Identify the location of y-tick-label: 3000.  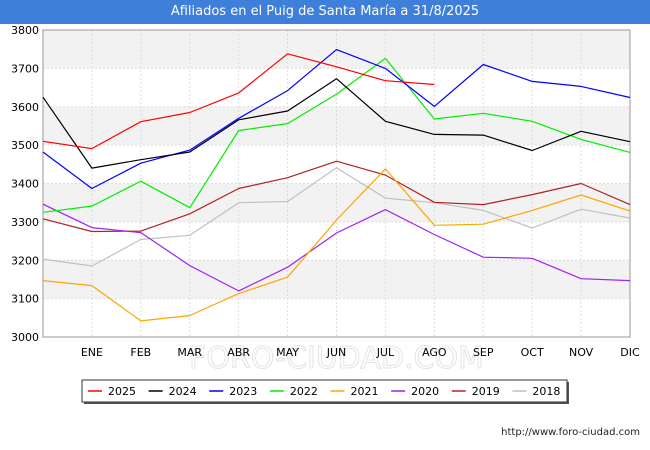
(25, 337).